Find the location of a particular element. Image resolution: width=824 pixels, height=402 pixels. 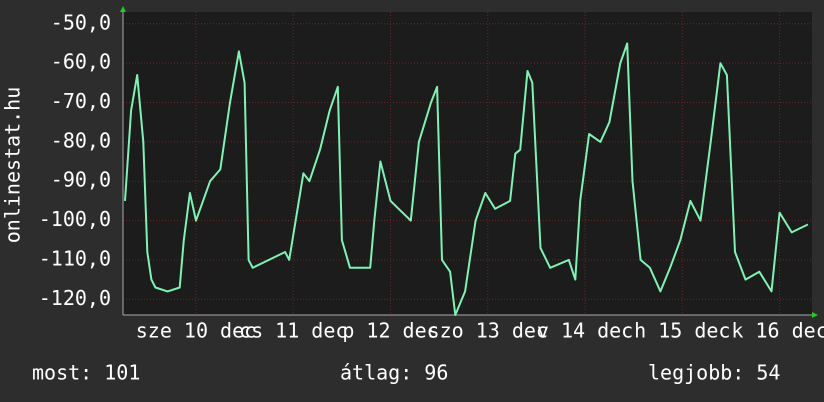

y-tick-label: -120,0 is located at coordinates (75, 298).